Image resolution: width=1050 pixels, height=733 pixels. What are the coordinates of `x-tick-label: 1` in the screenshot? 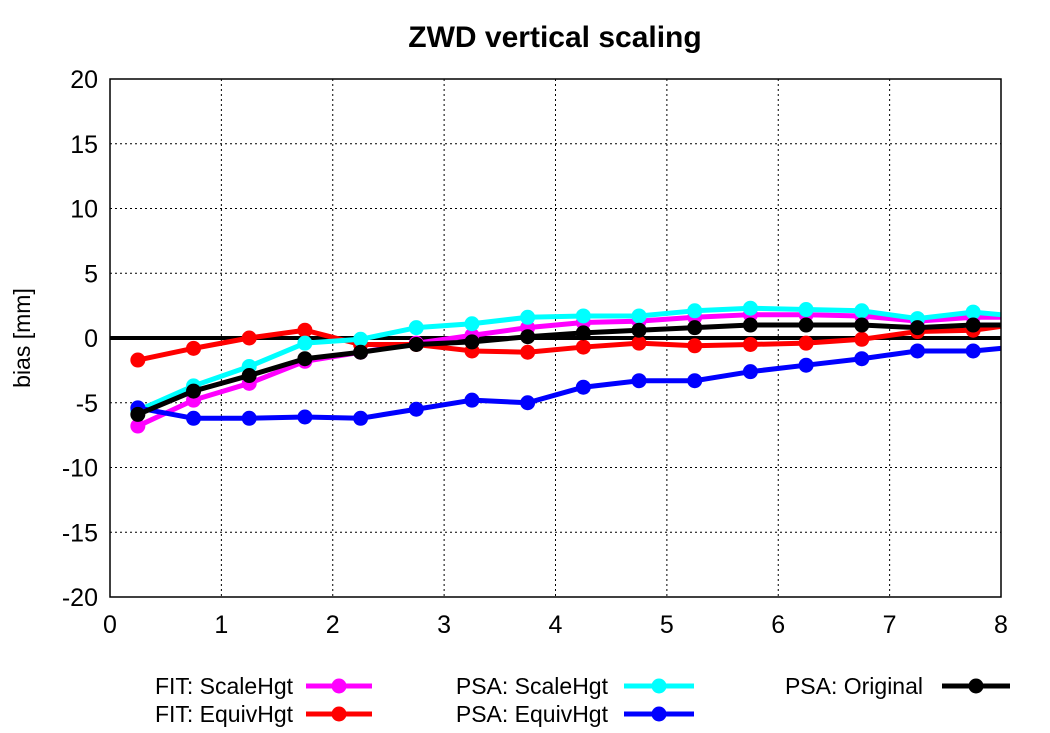 It's located at (221, 625).